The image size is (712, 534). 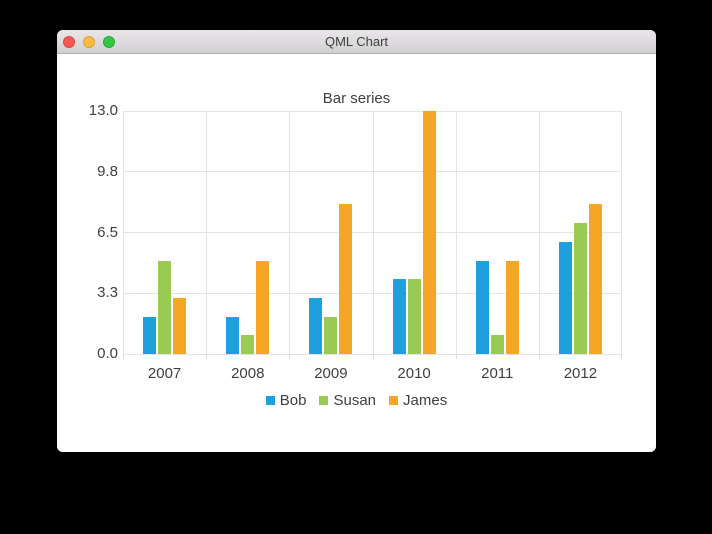 What do you see at coordinates (429, 232) in the screenshot?
I see `bar-james-2010` at bounding box center [429, 232].